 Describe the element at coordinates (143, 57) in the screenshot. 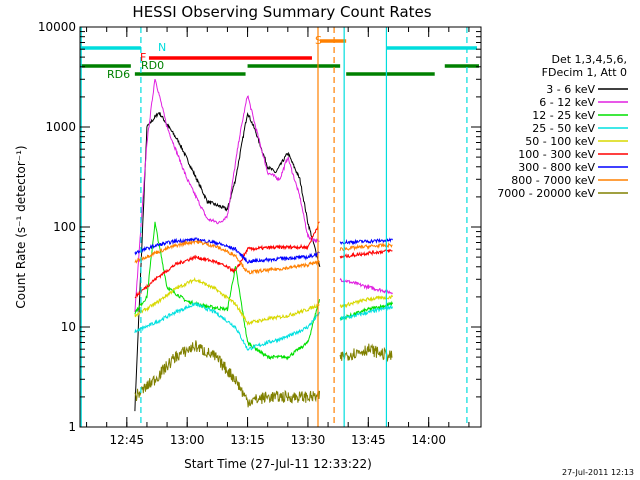

I see `flag-label-f: F` at that location.